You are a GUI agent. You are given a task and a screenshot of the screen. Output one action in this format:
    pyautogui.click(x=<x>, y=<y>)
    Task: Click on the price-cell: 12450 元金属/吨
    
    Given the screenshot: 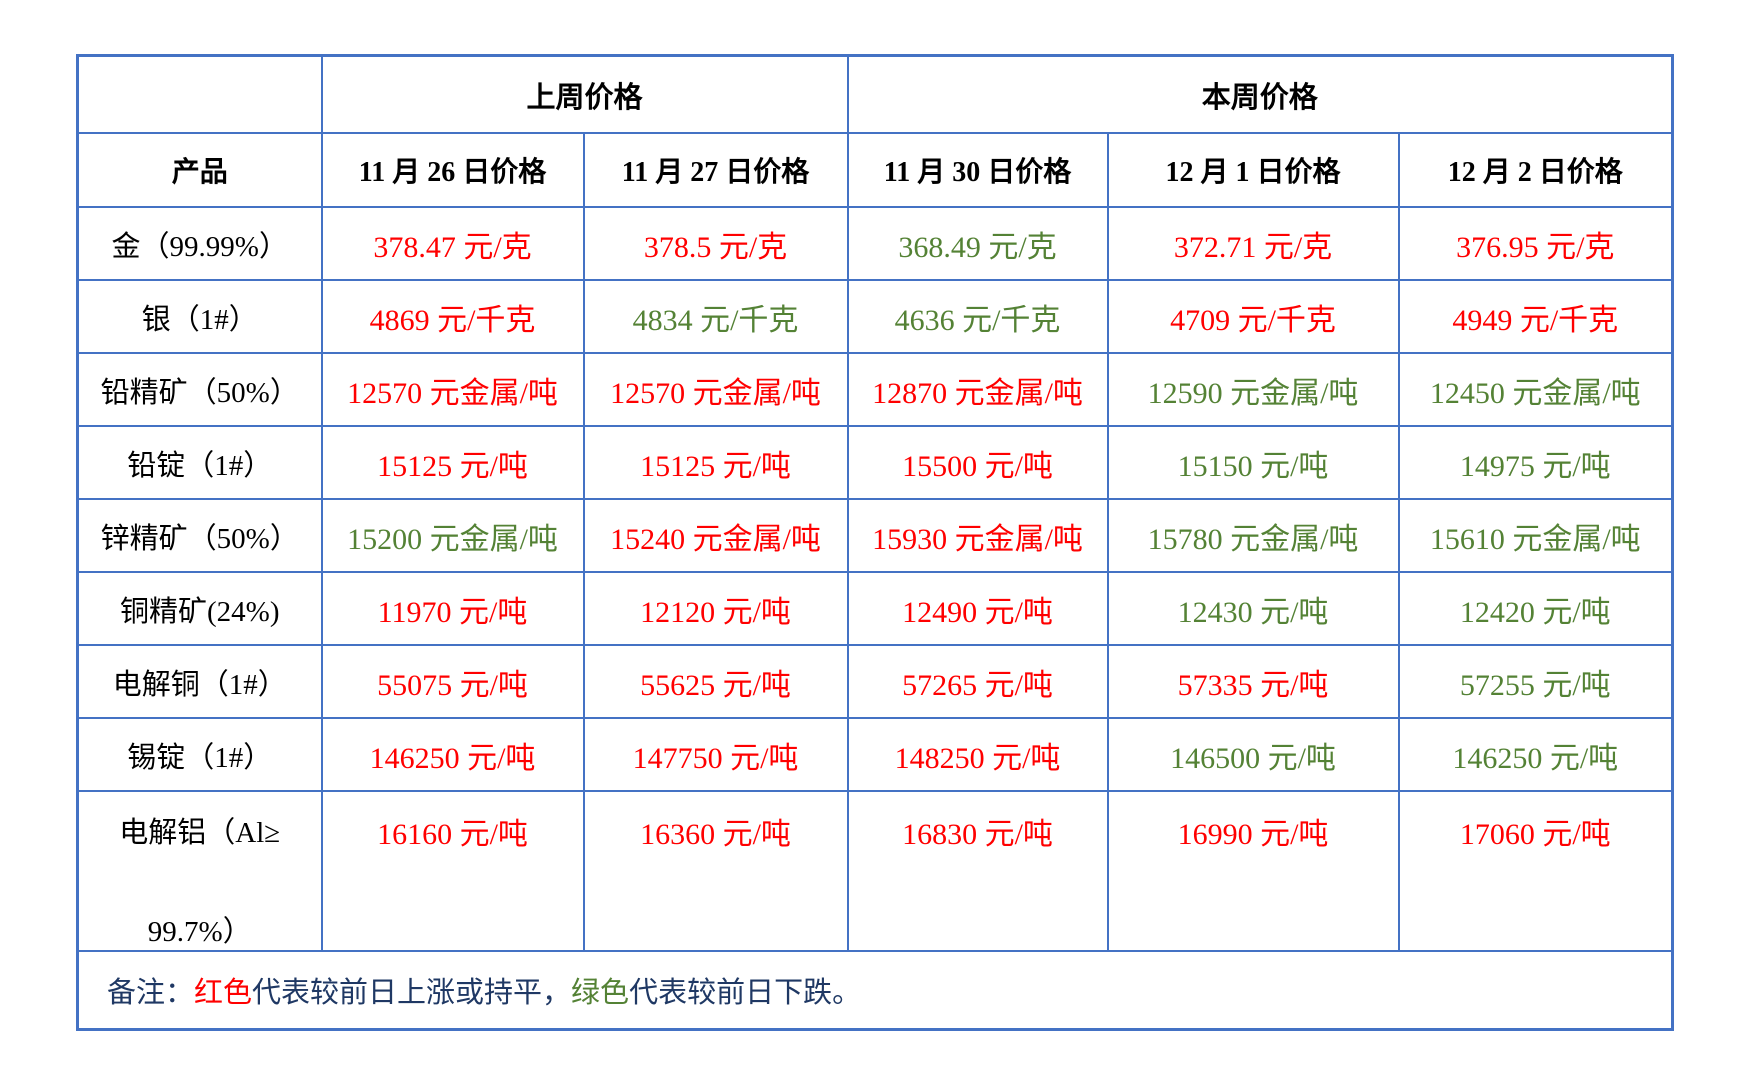 What is the action you would take?
    pyautogui.click(x=1535, y=389)
    